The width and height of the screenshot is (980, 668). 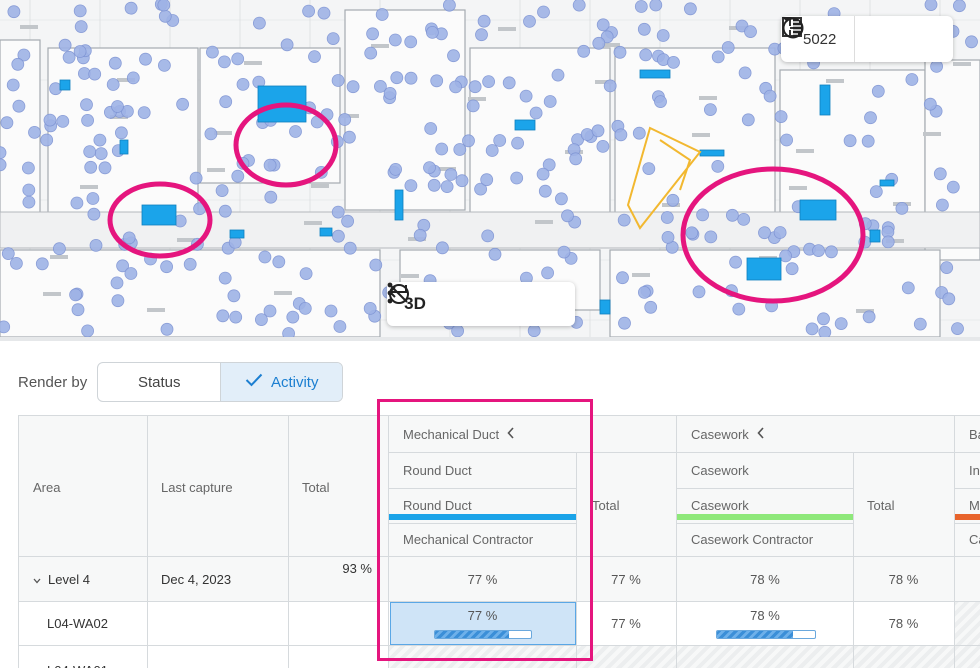 I want to click on table-row-area: L04-WA02, so click(x=77, y=623).